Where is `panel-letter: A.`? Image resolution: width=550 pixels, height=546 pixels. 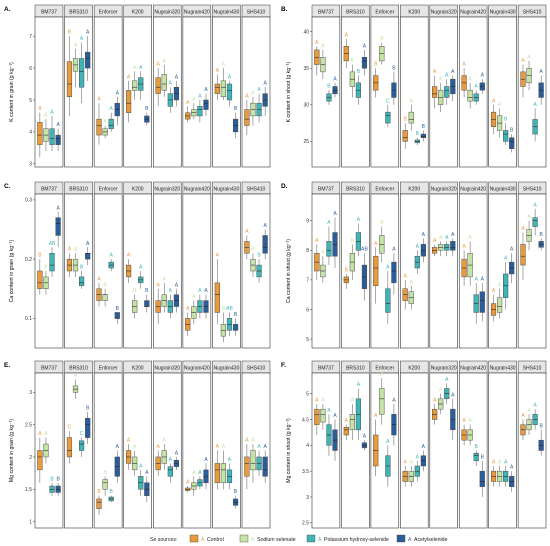
panel-letter: A. is located at coordinates (7, 9).